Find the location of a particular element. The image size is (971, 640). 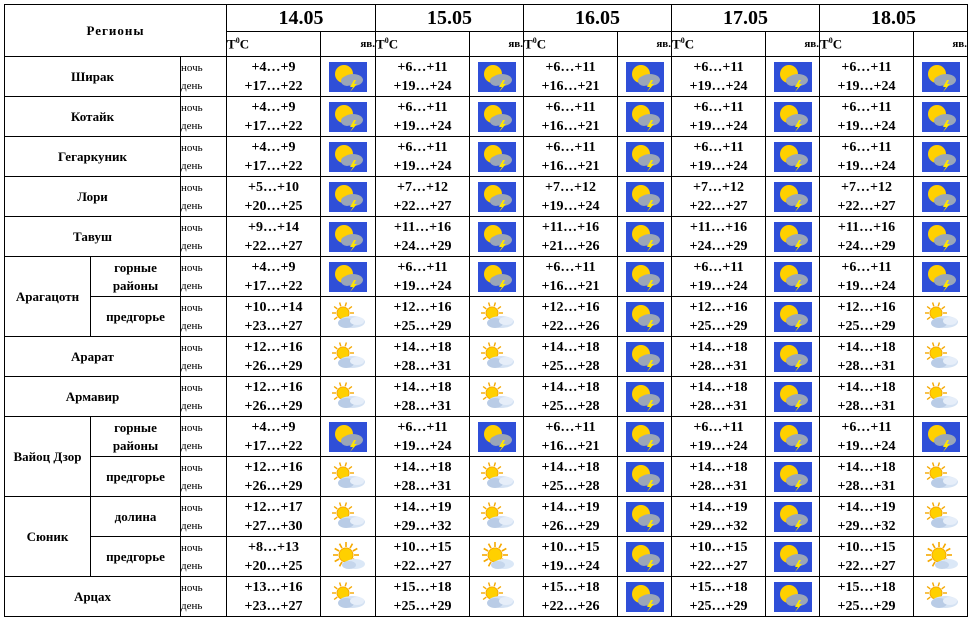

night-temperature: +4…+9 is located at coordinates (273, 147).